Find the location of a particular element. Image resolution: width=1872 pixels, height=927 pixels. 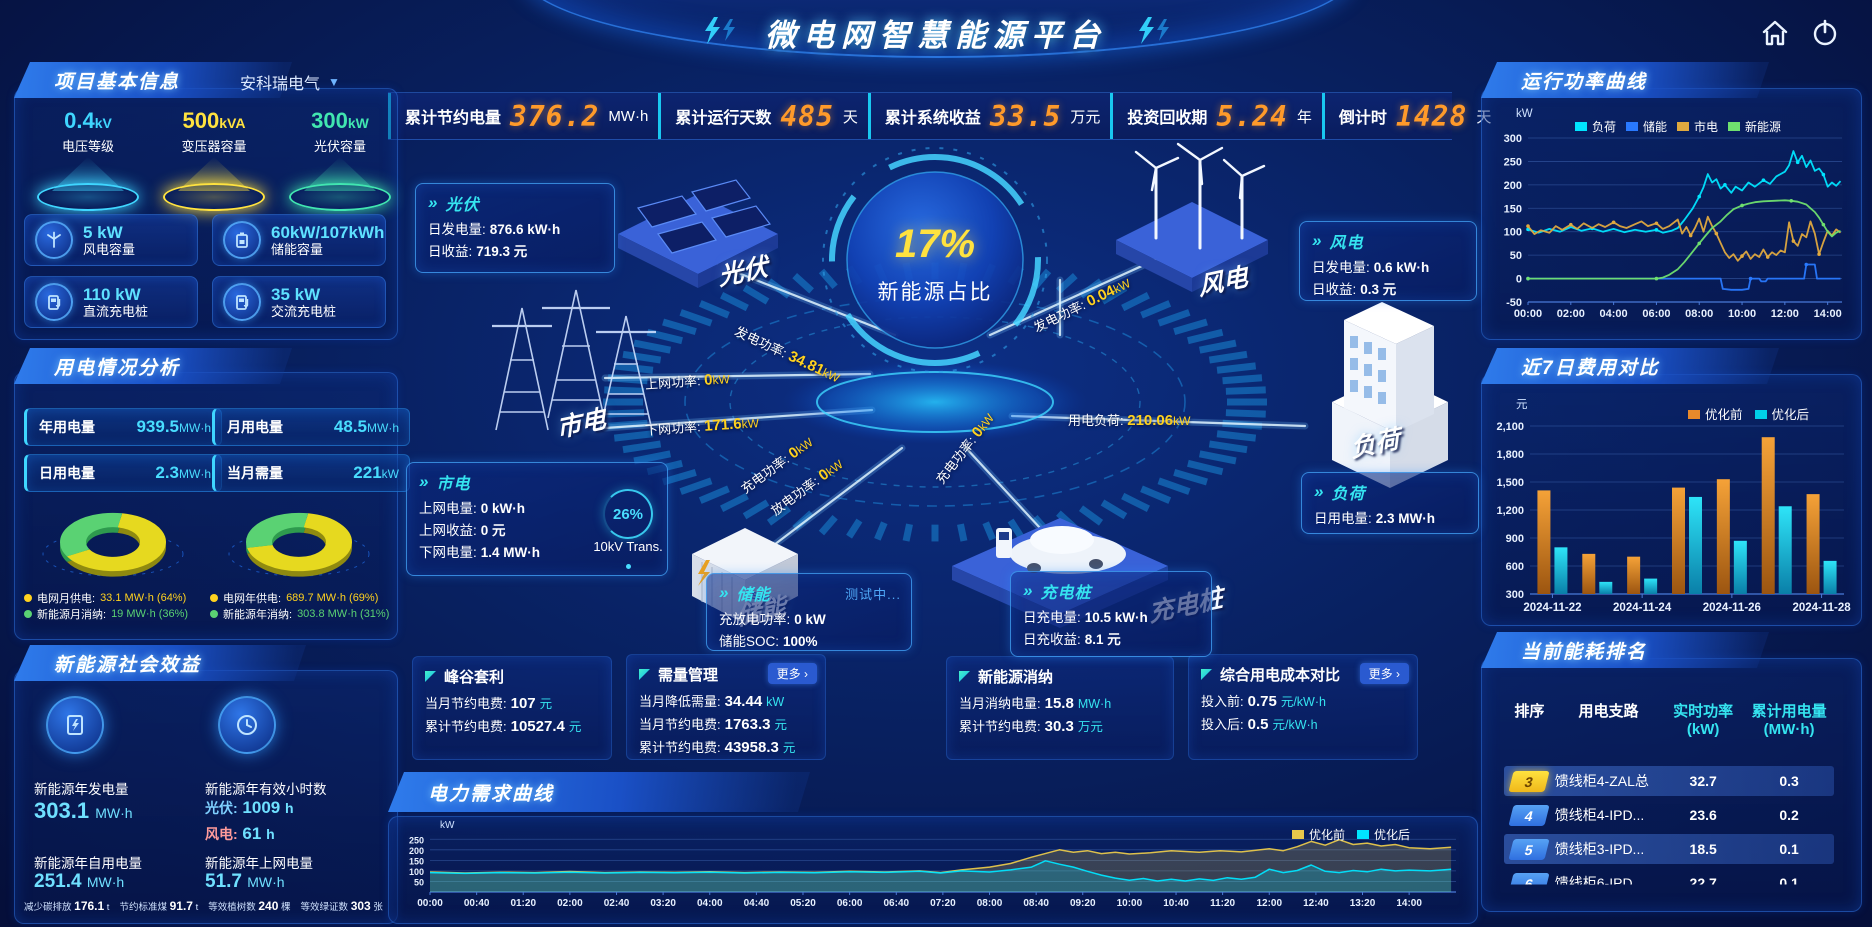

svg-text: 09:20 is located at coordinates (1083, 903).